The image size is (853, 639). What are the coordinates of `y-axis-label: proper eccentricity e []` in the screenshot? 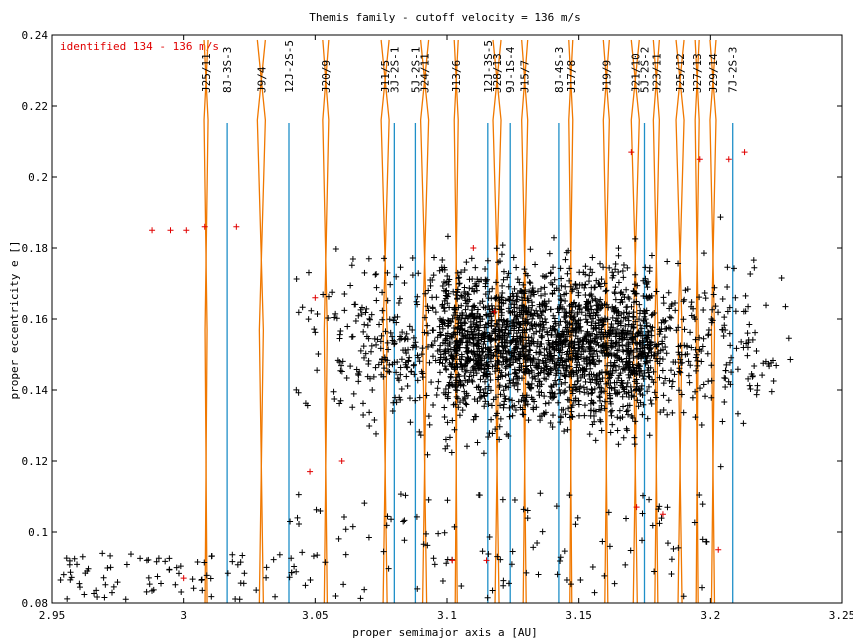 It's located at (14, 320).